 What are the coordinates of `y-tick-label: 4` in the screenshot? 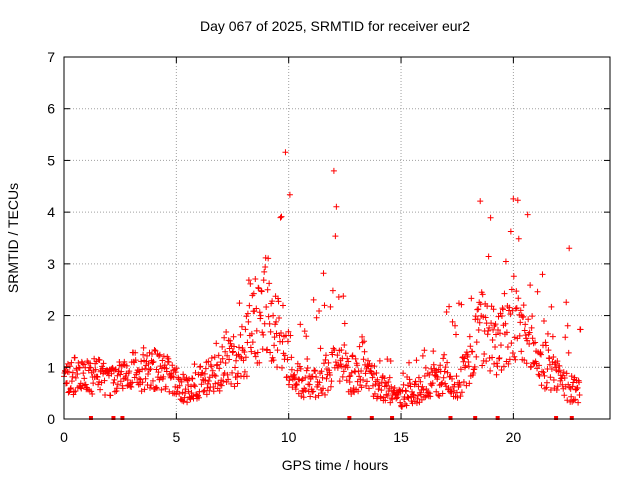 It's located at (51, 212).